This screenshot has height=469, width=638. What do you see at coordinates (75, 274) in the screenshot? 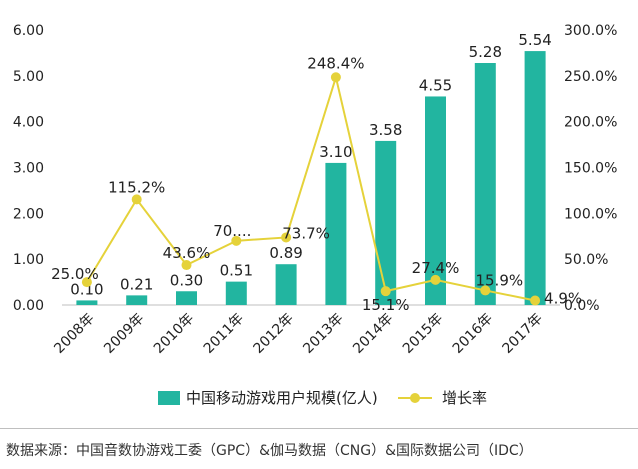
I see `growth-value-label: 25.0%` at bounding box center [75, 274].